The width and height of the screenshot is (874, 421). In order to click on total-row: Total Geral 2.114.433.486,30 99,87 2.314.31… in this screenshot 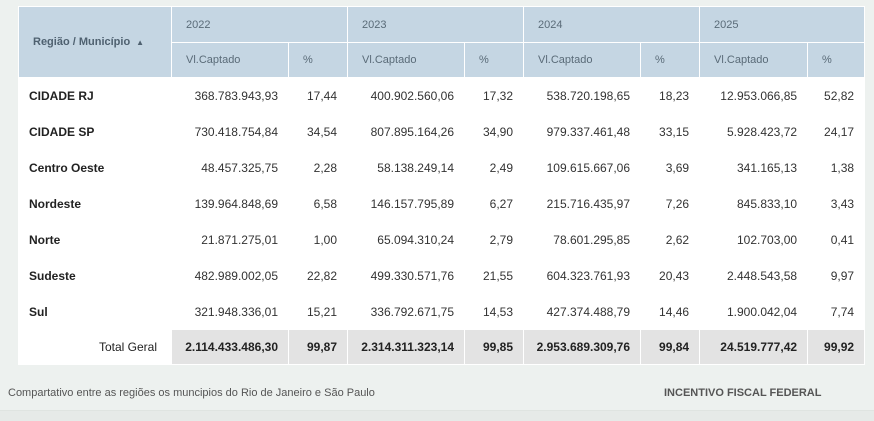, I will do `click(442, 347)`.